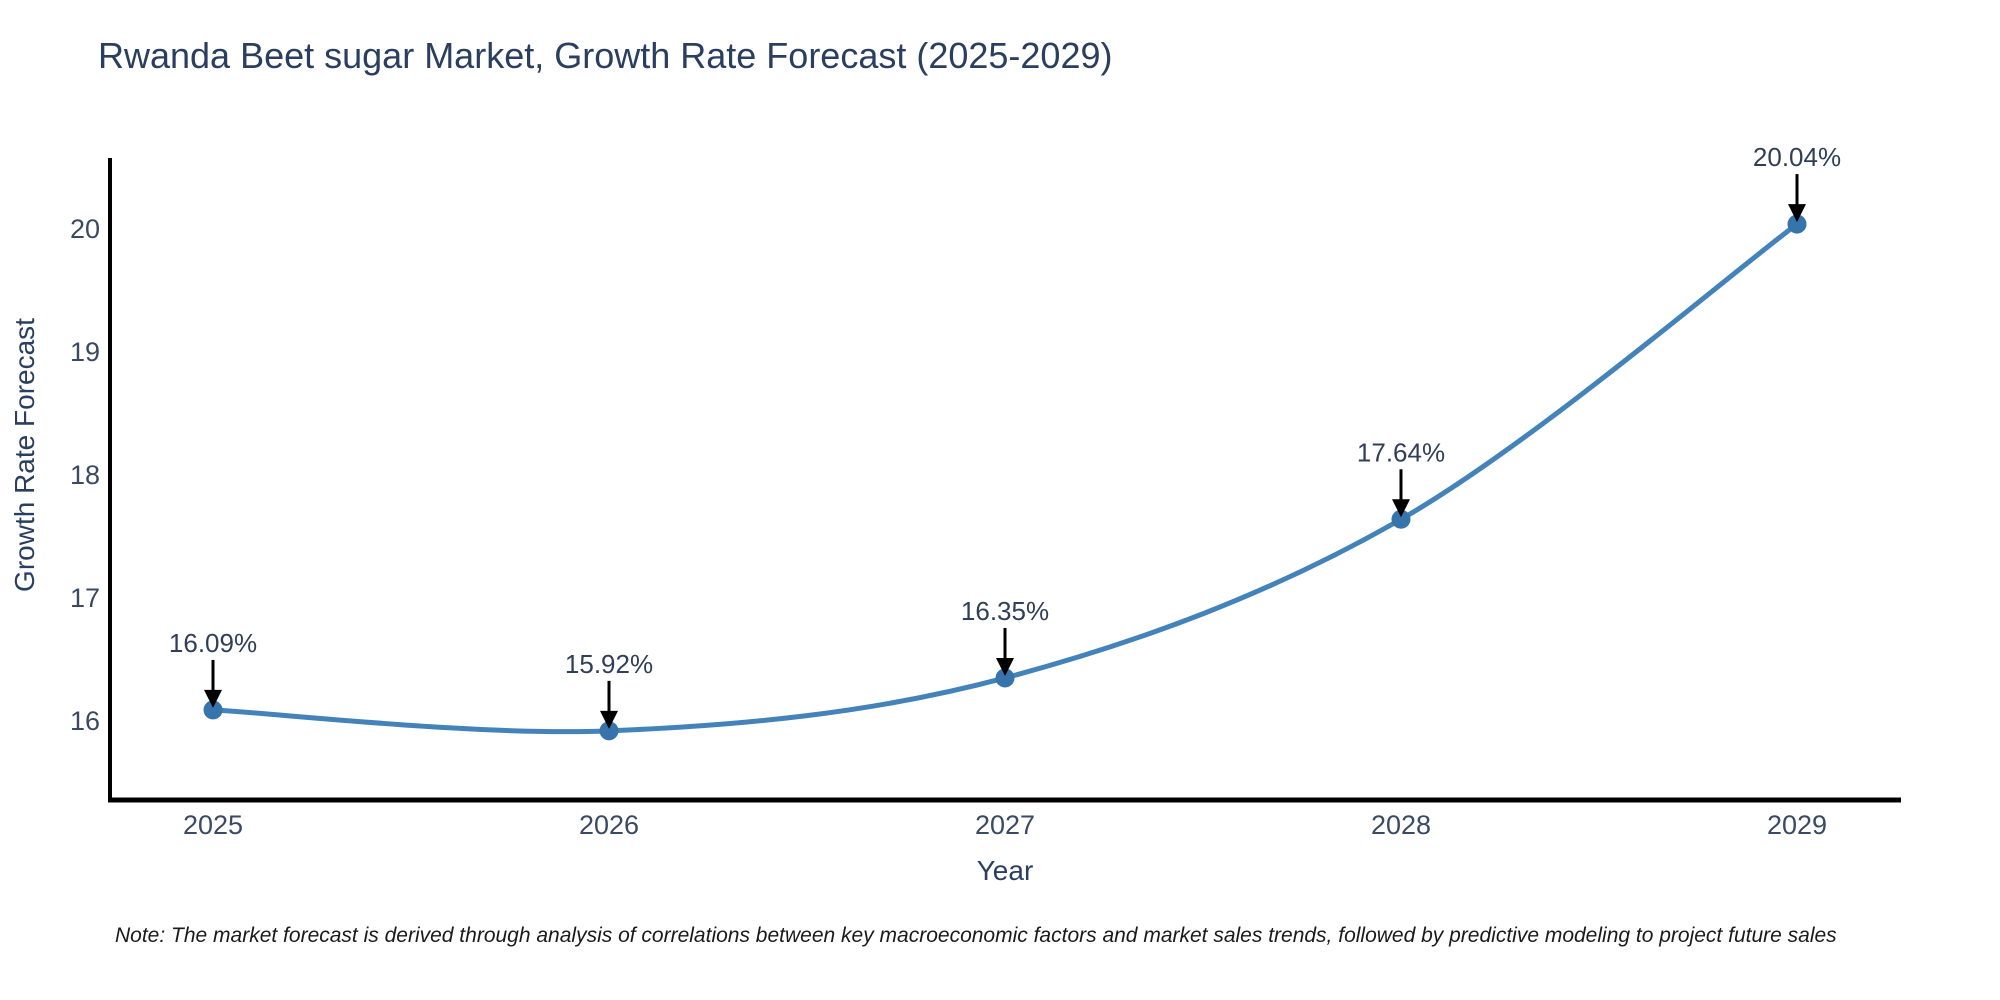 The width and height of the screenshot is (2000, 1000). What do you see at coordinates (1005, 870) in the screenshot?
I see `x-axis-title: Year` at bounding box center [1005, 870].